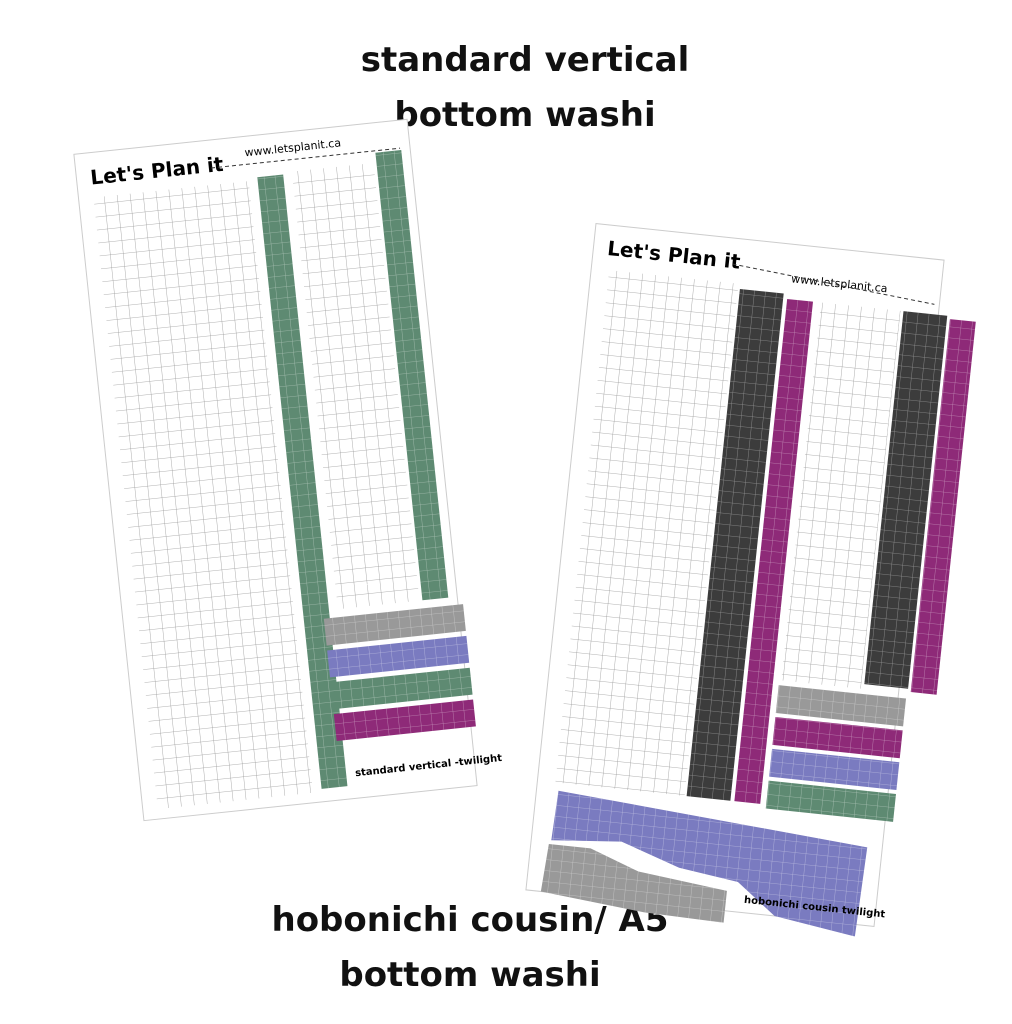 The width and height of the screenshot is (1012, 1024). What do you see at coordinates (470, 920) in the screenshot?
I see `bottom-caption: hobonichi cousin/ A5` at bounding box center [470, 920].